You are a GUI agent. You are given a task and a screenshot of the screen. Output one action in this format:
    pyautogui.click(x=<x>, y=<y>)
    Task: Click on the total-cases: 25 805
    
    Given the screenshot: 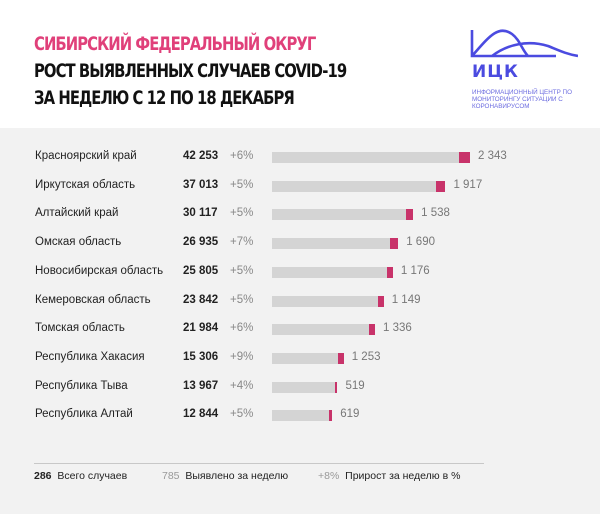 What is the action you would take?
    pyautogui.click(x=201, y=270)
    